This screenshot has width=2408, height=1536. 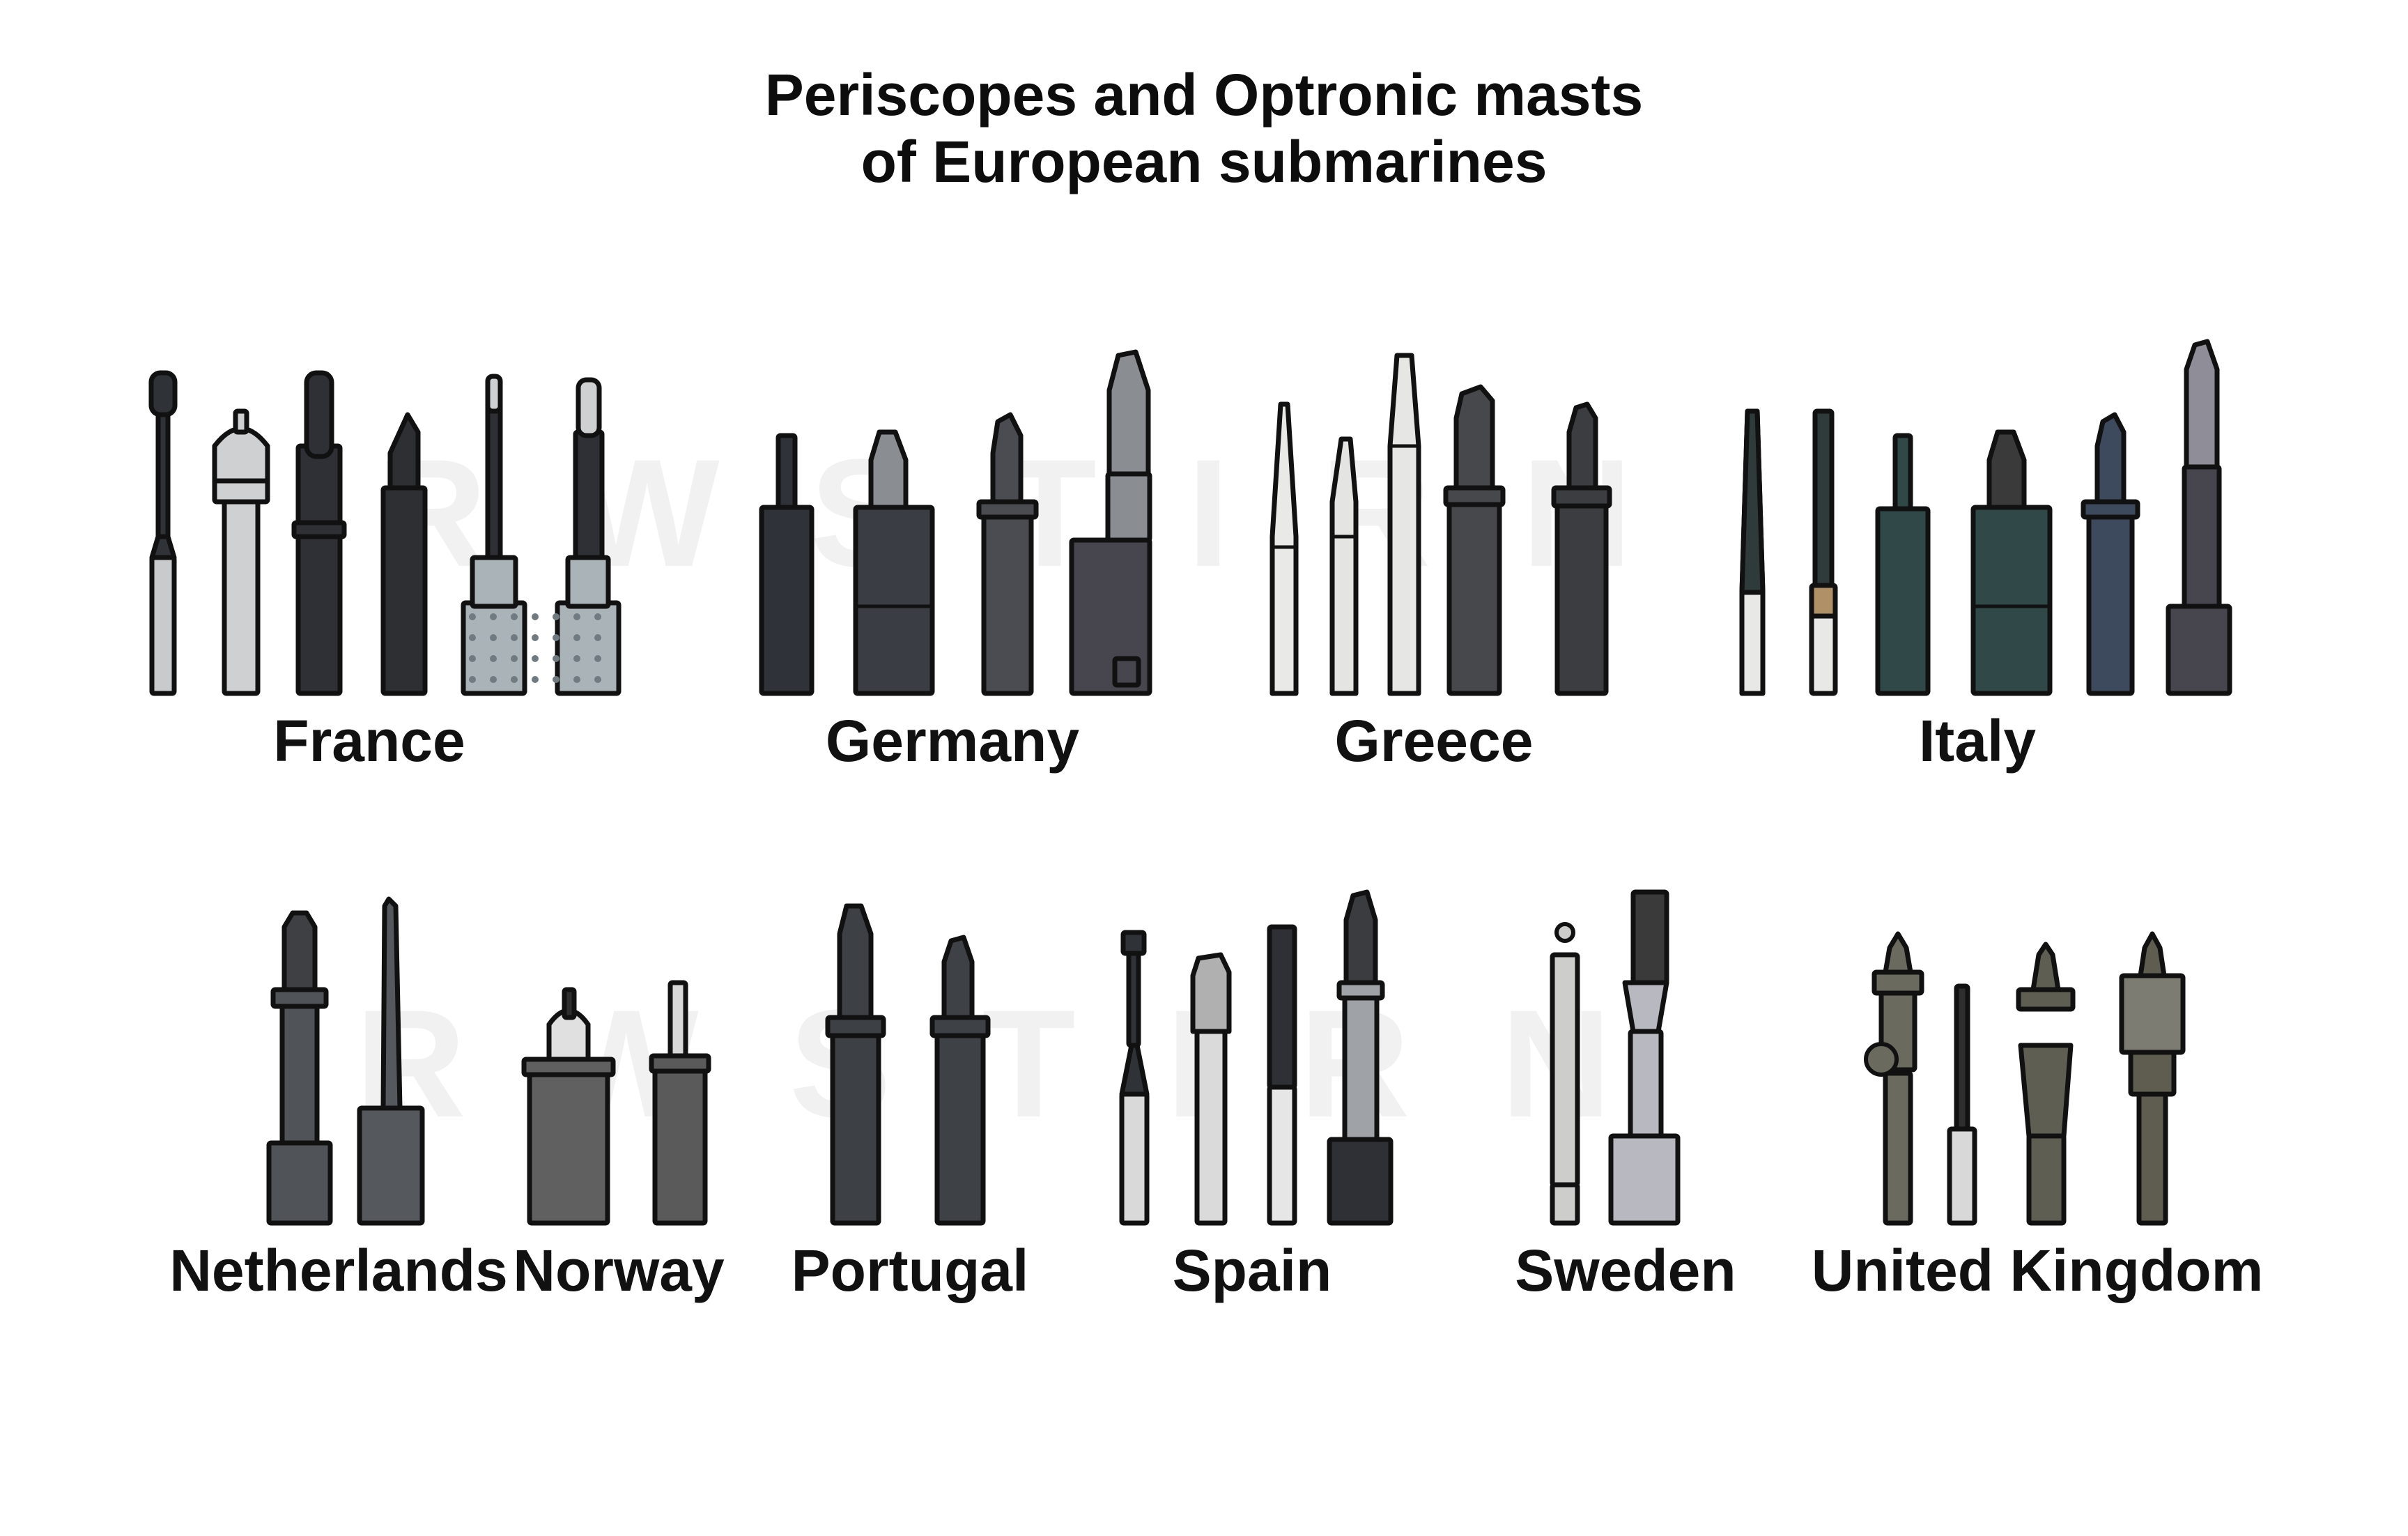 I want to click on france-mast-2-dome, so click(x=241, y=455).